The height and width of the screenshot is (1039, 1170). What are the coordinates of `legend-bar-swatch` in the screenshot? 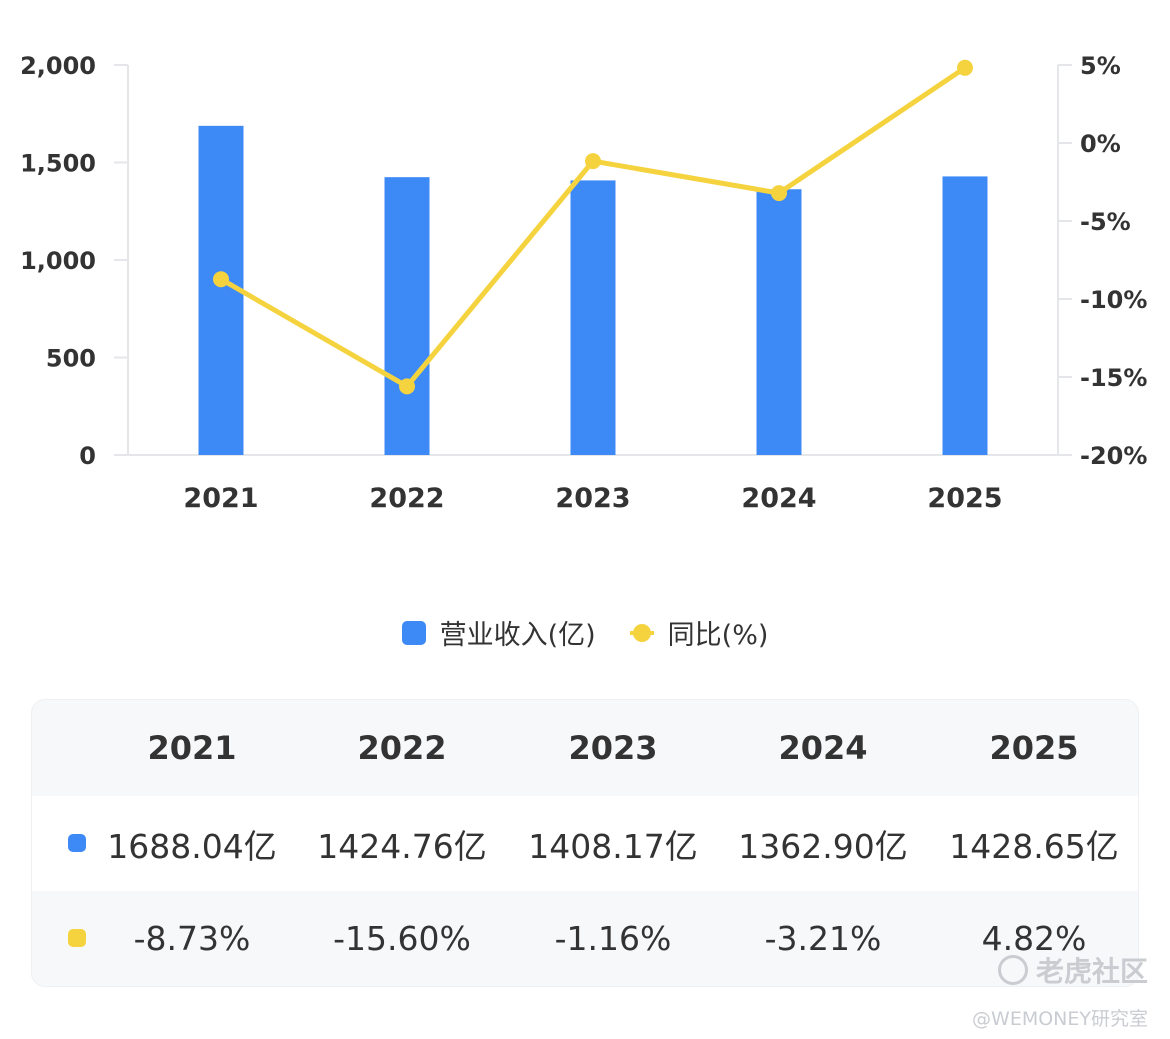 It's located at (413, 632).